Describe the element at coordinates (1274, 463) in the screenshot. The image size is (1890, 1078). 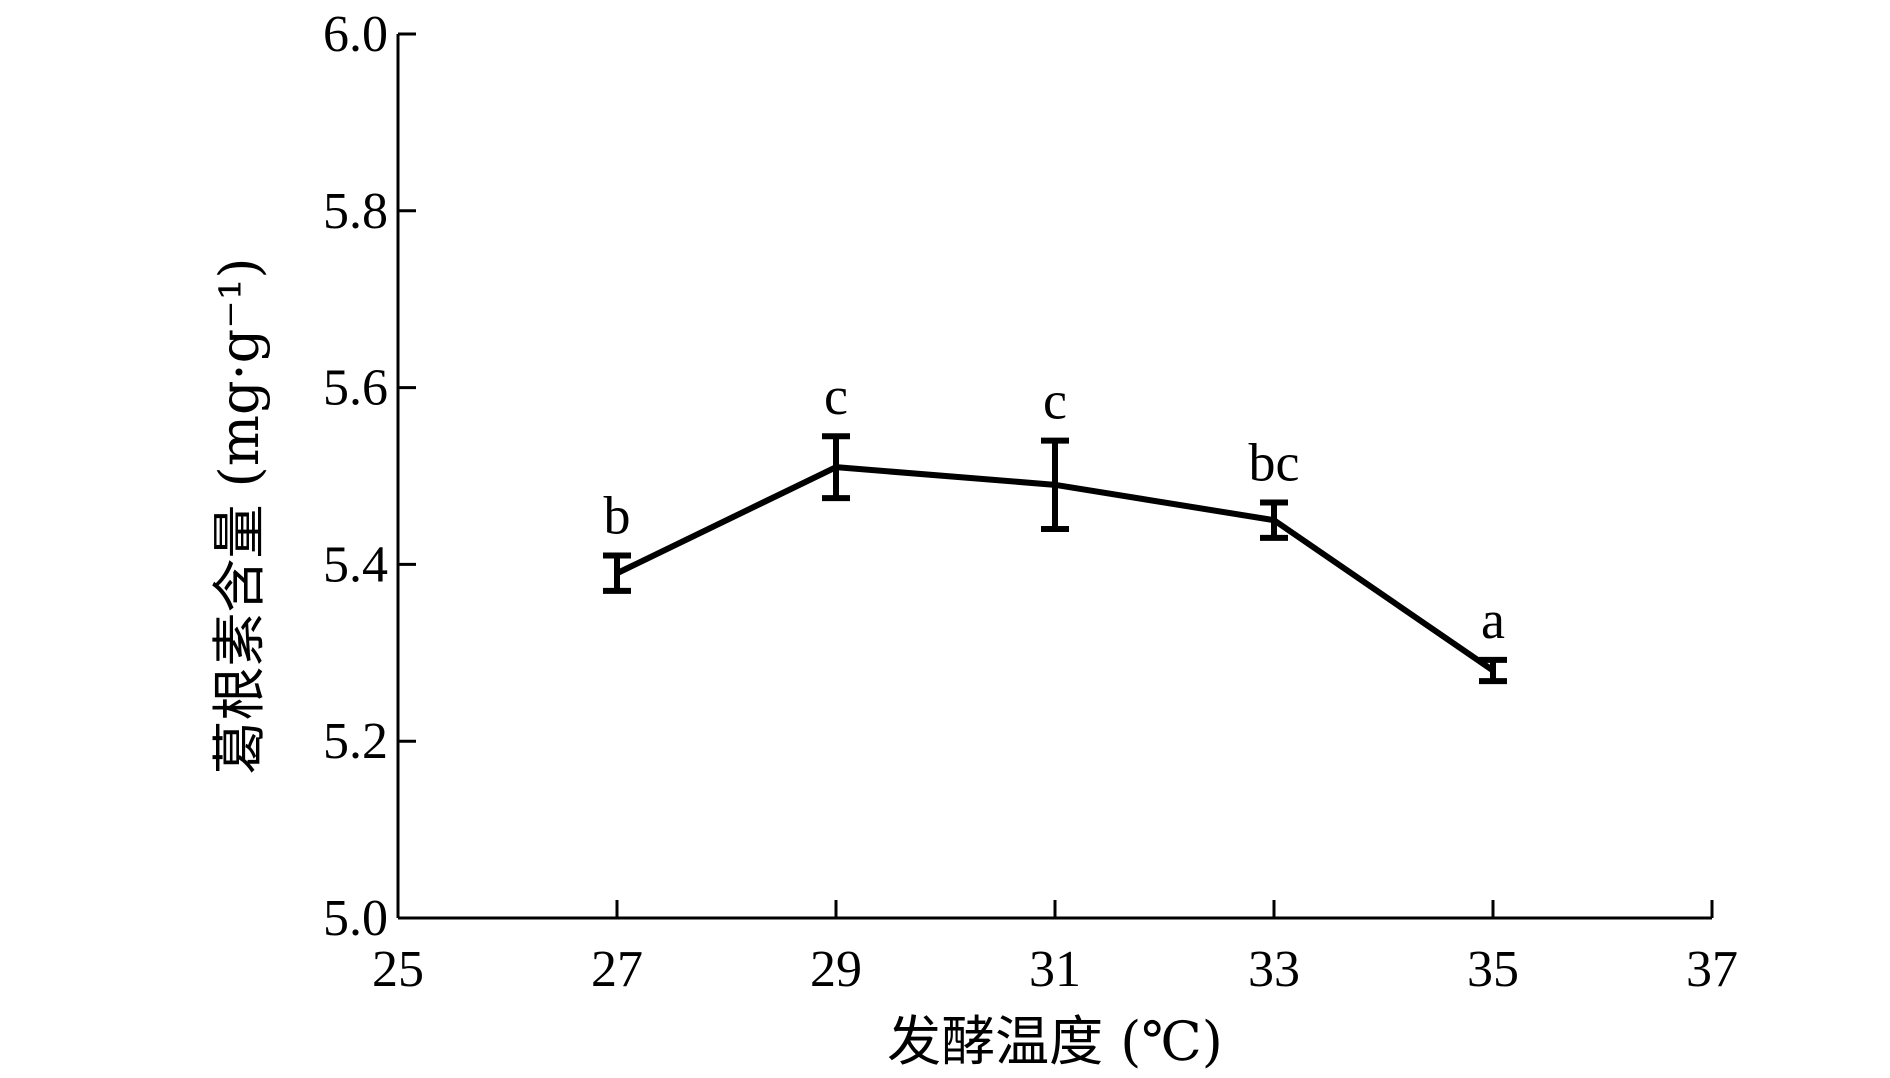
I see `significance-label: bc` at that location.